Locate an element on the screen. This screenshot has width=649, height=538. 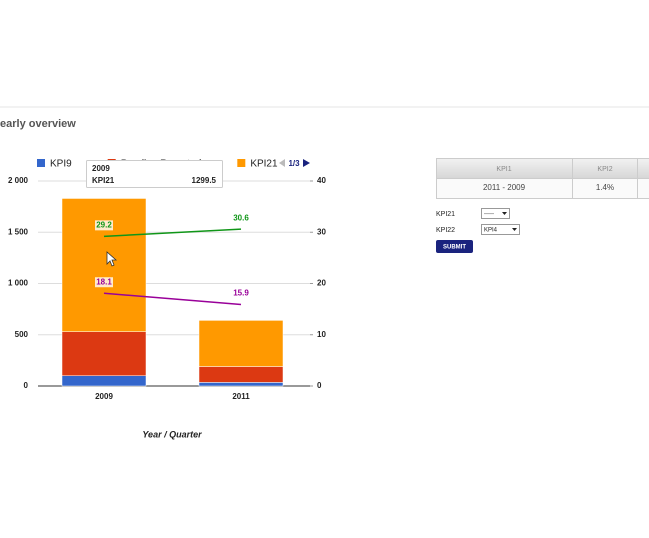
y2-tick-label: 40 is located at coordinates (321, 180).